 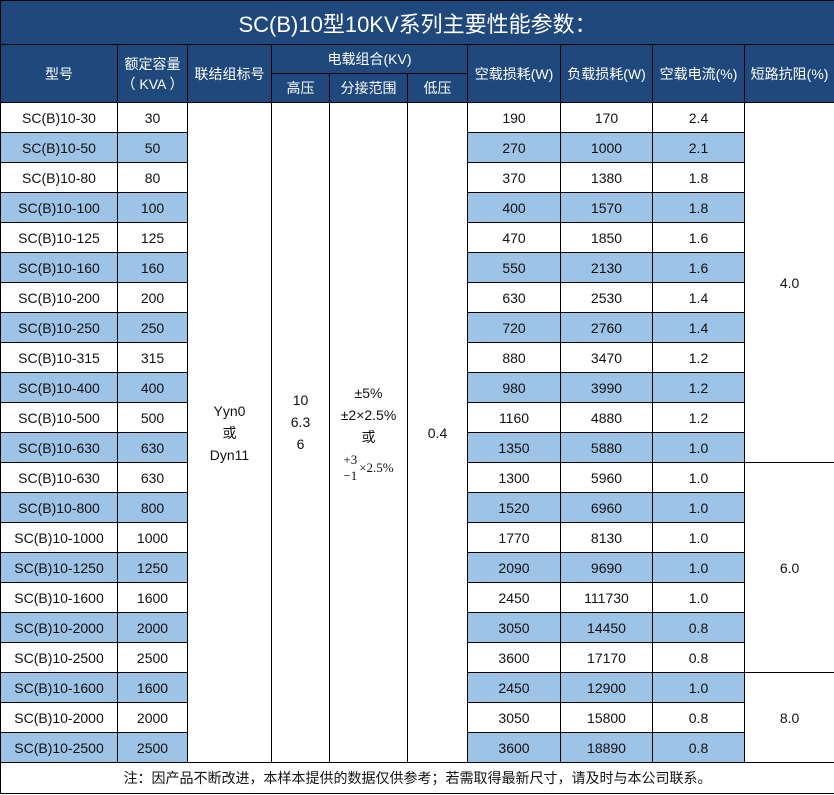 What do you see at coordinates (606, 507) in the screenshot?
I see `load-loss-cell: 6960` at bounding box center [606, 507].